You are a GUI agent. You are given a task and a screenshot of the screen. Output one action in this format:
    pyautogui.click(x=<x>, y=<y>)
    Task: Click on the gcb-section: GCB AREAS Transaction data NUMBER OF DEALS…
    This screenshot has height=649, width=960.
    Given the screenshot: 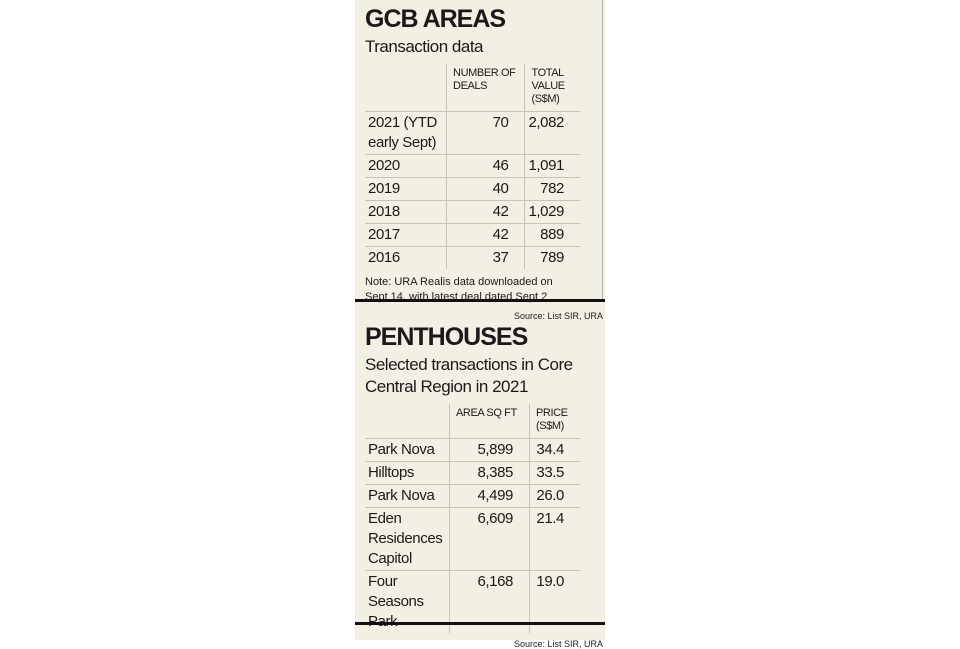 What is the action you would take?
    pyautogui.click(x=484, y=162)
    